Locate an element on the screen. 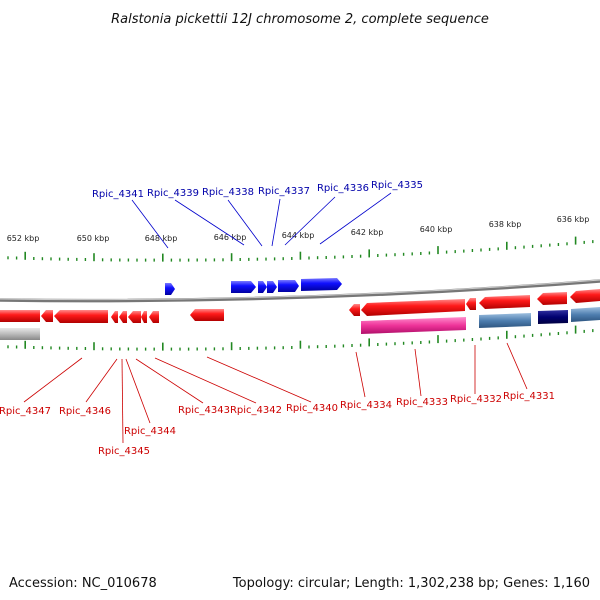 This screenshot has height=600, width=600. label-rpic-4344: Rpic_4344 is located at coordinates (150, 431).